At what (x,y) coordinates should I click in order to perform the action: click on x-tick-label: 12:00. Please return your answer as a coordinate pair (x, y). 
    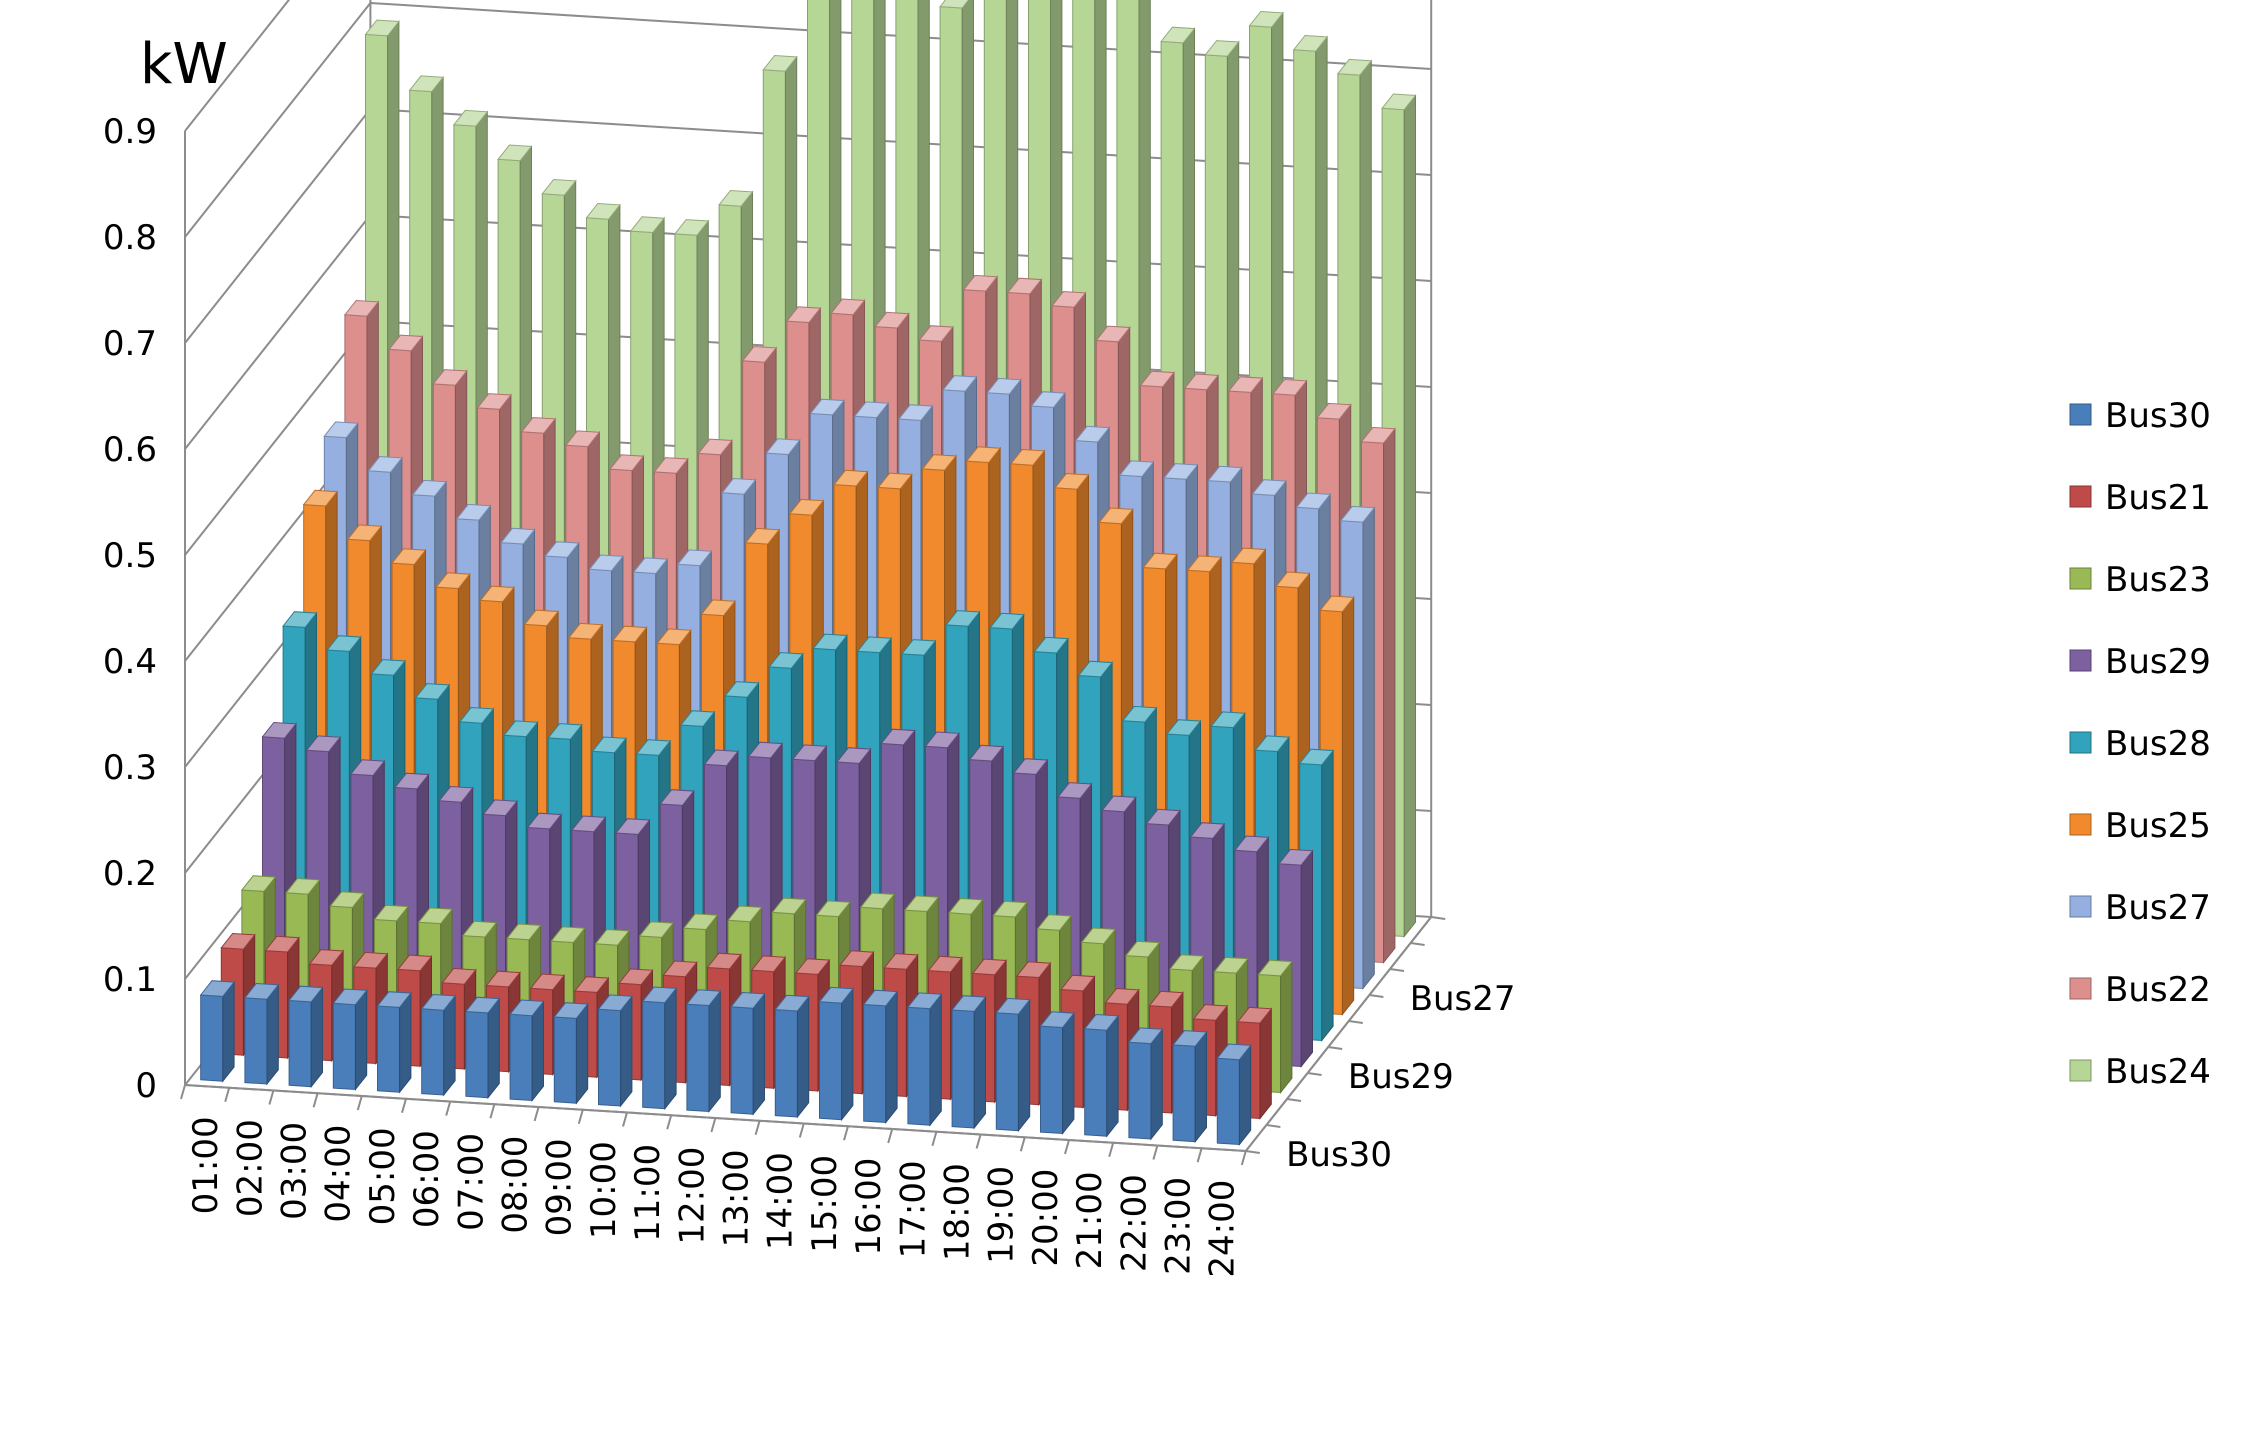
    Looking at the image, I should click on (692, 1196).